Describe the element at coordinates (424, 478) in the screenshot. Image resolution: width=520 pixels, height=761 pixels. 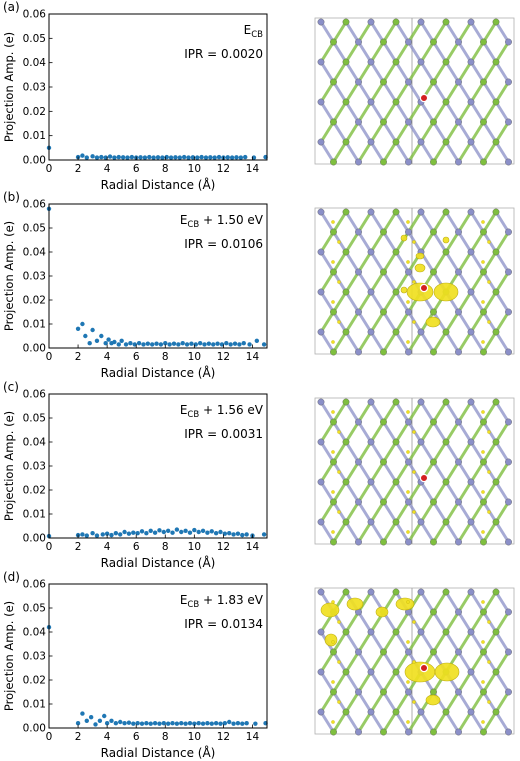
I see `defect-atom` at that location.